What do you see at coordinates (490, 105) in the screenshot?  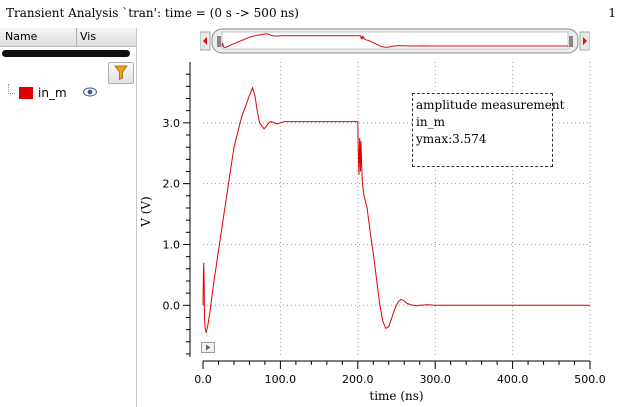 I see `measurement-title: amplitude measurement` at bounding box center [490, 105].